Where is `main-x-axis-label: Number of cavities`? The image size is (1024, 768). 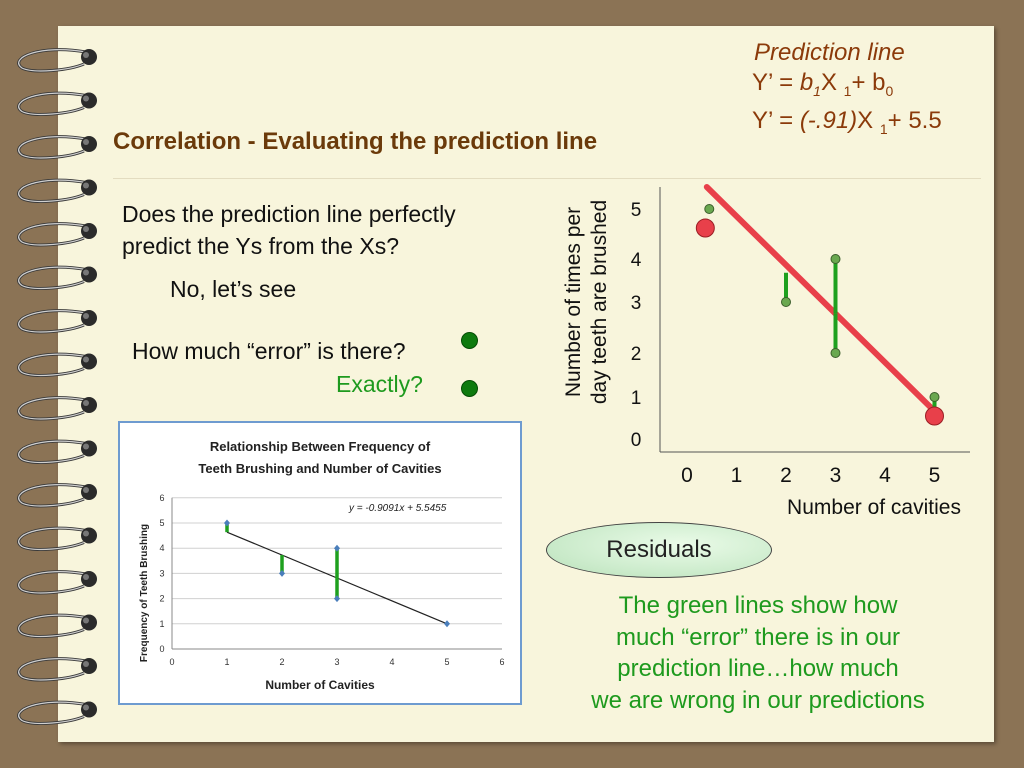 main-x-axis-label: Number of cavities is located at coordinates (874, 507).